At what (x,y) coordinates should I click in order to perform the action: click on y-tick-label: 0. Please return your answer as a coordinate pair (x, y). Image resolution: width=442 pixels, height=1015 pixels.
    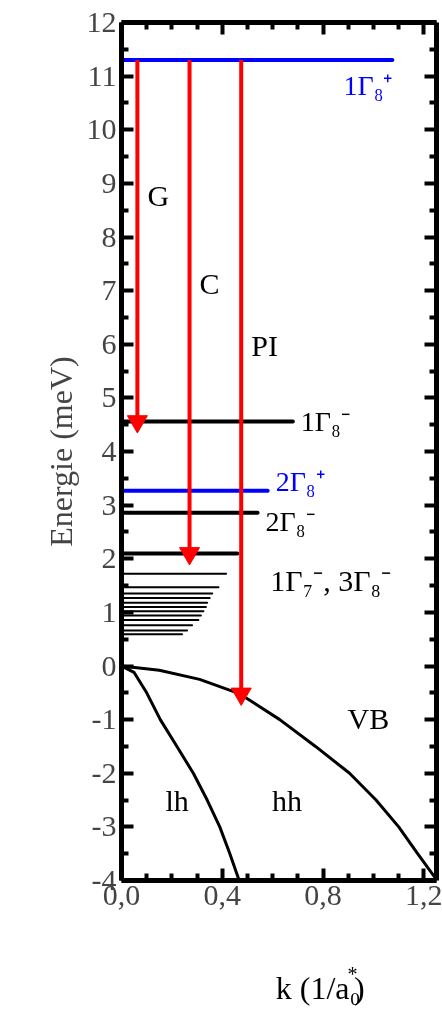
    Looking at the image, I should click on (109, 665).